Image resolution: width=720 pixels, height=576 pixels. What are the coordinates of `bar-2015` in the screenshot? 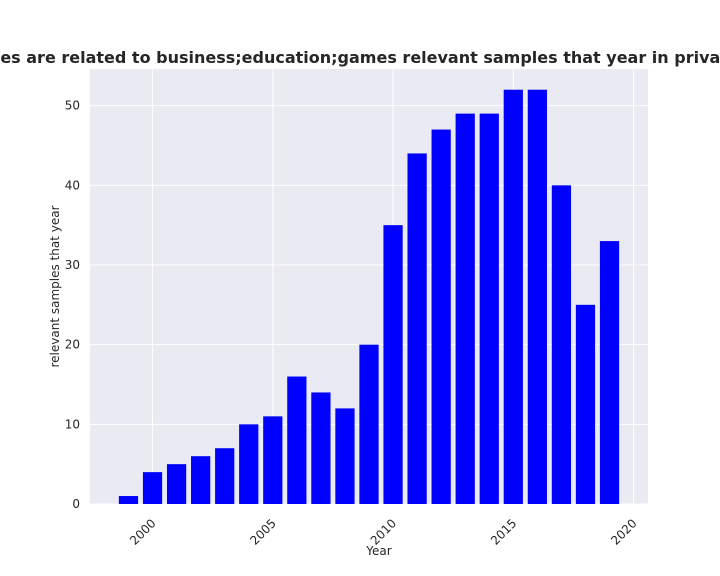 It's located at (513, 296).